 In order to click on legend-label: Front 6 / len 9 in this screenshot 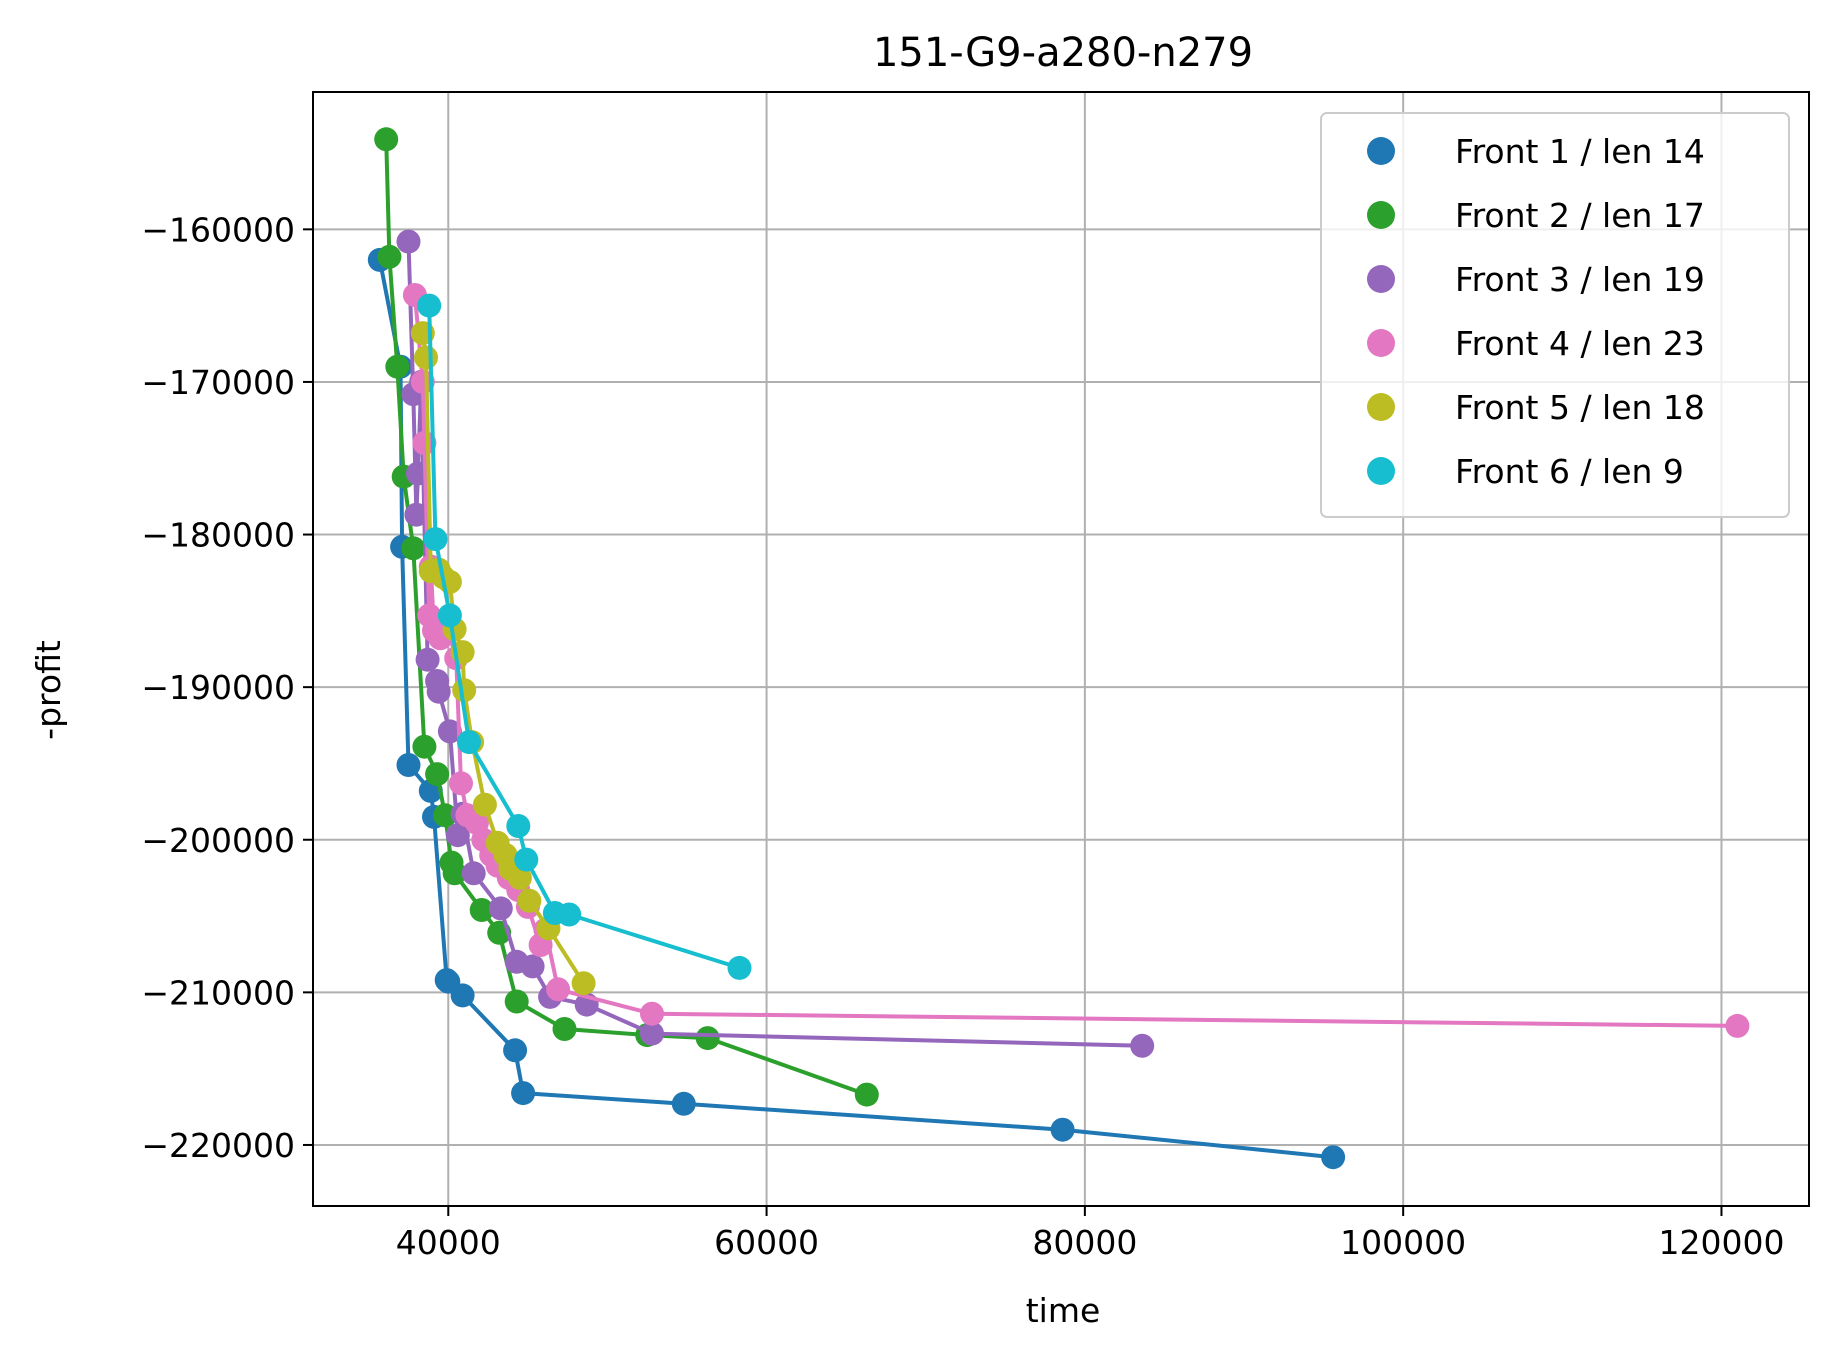, I will do `click(1569, 471)`.